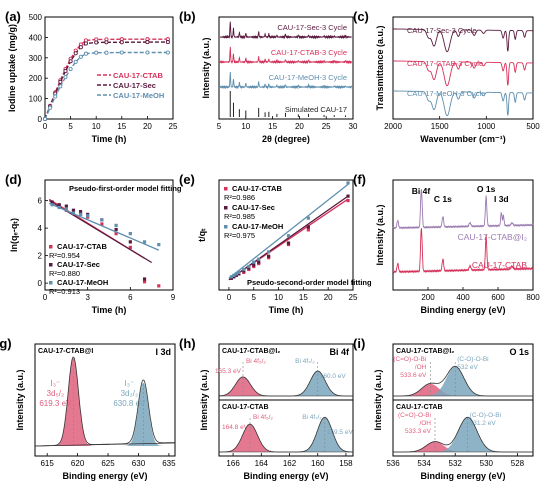 This screenshot has width=550, height=491. I want to click on ylabel-c: Transmittance (a.u.), so click(380, 67).